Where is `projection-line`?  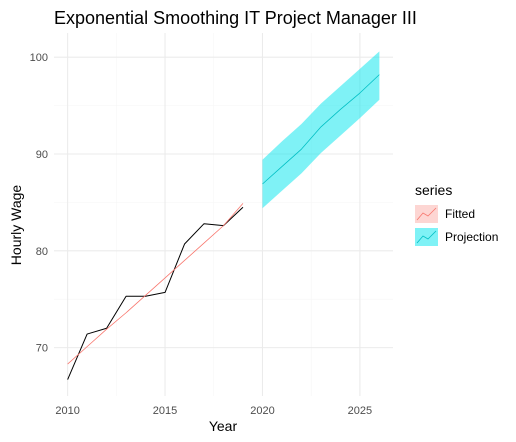 projection-line is located at coordinates (321, 129).